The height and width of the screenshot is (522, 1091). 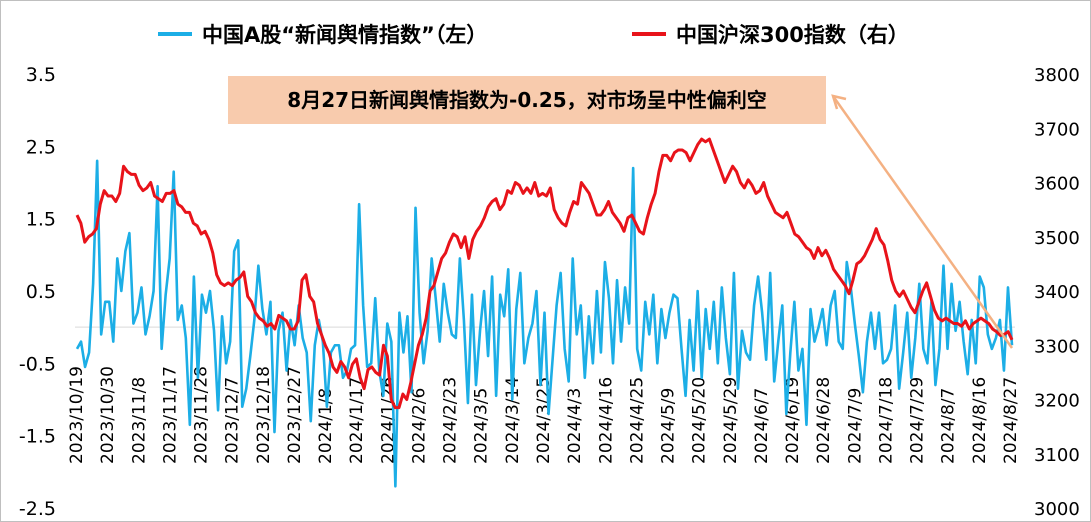 I want to click on x-tick-label: 2024/5/20, so click(x=700, y=420).